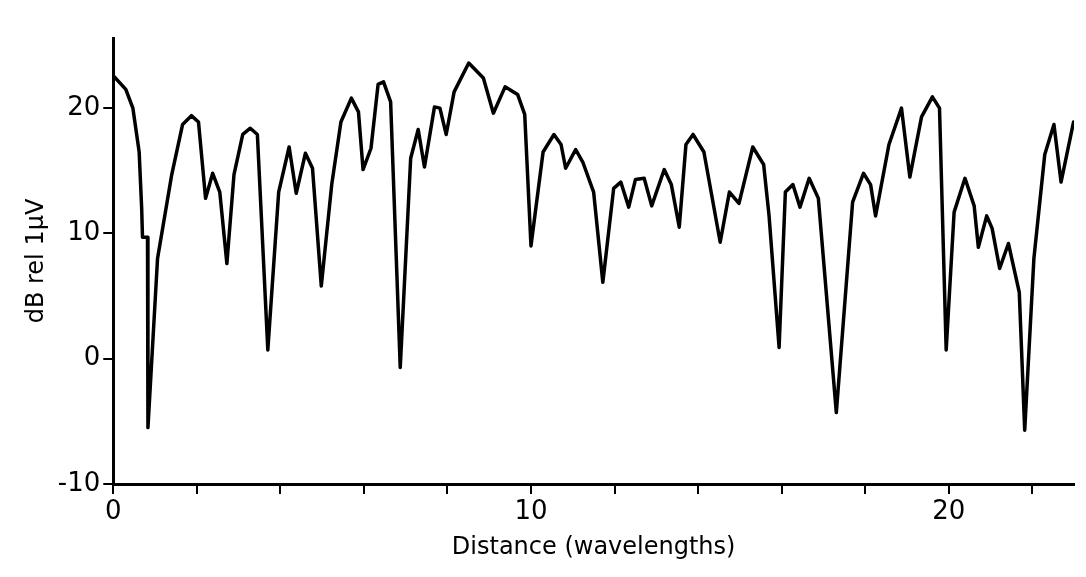 The height and width of the screenshot is (577, 1086). What do you see at coordinates (84, 105) in the screenshot?
I see `y-tick-label: 20` at bounding box center [84, 105].